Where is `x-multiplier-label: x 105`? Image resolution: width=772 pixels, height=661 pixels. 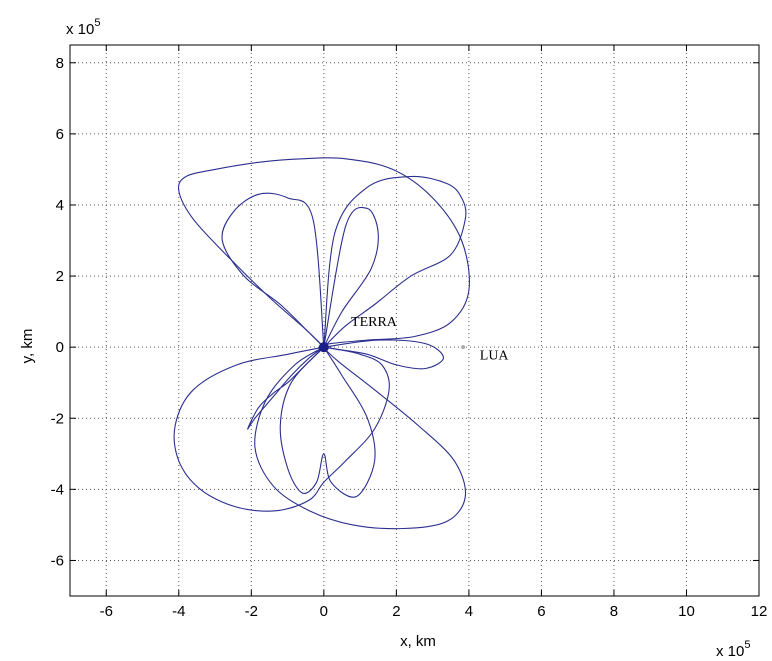 x-multiplier-label: x 105 is located at coordinates (733, 649).